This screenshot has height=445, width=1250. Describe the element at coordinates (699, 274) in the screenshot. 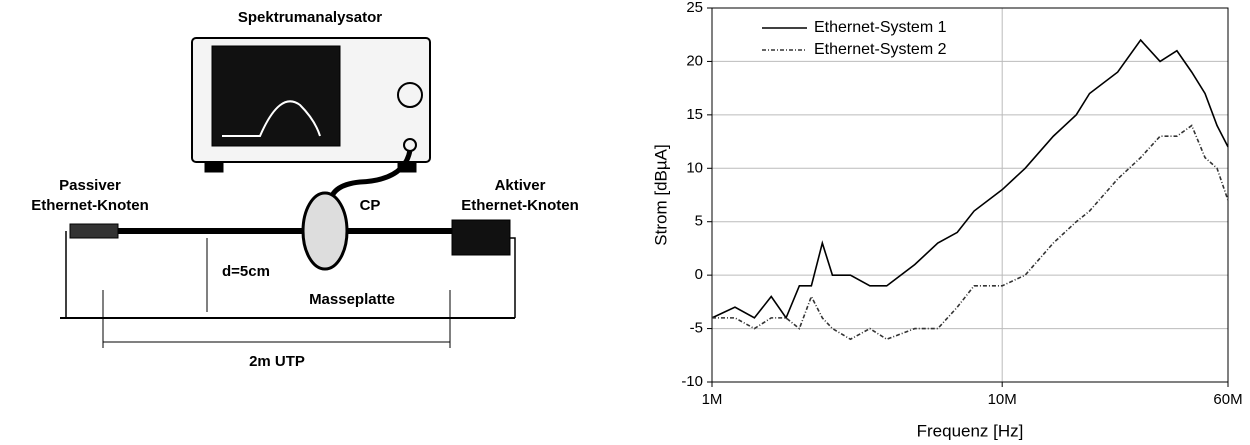

I see `y-tick-label: 0` at that location.